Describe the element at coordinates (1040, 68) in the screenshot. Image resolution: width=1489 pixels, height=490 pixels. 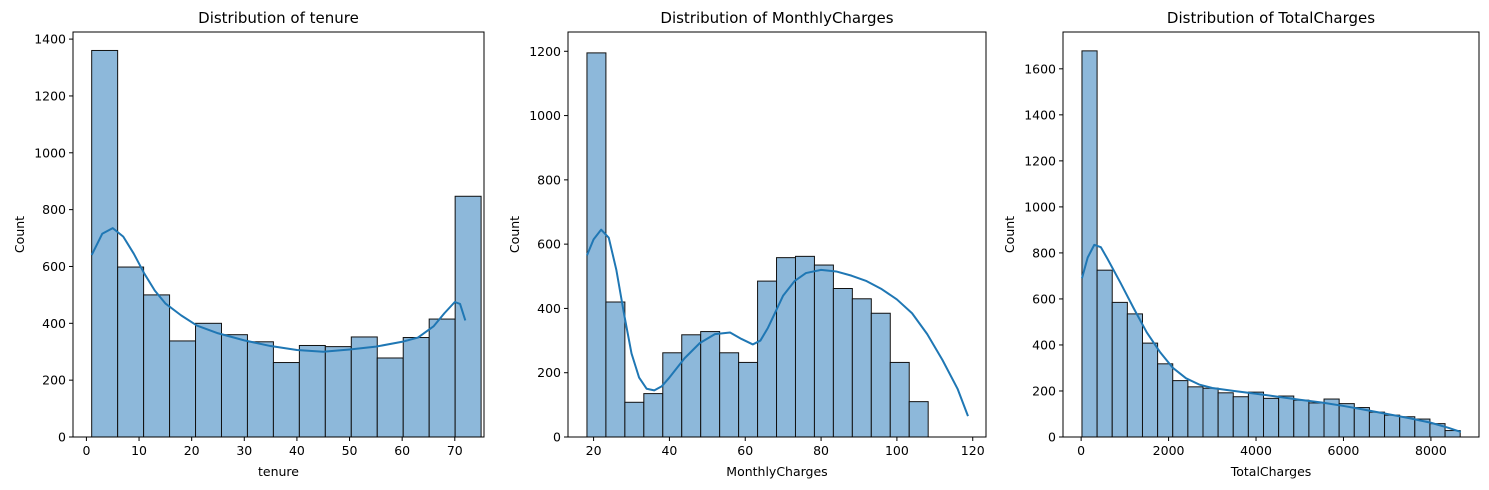
I see `y-tick-label: 1600` at that location.